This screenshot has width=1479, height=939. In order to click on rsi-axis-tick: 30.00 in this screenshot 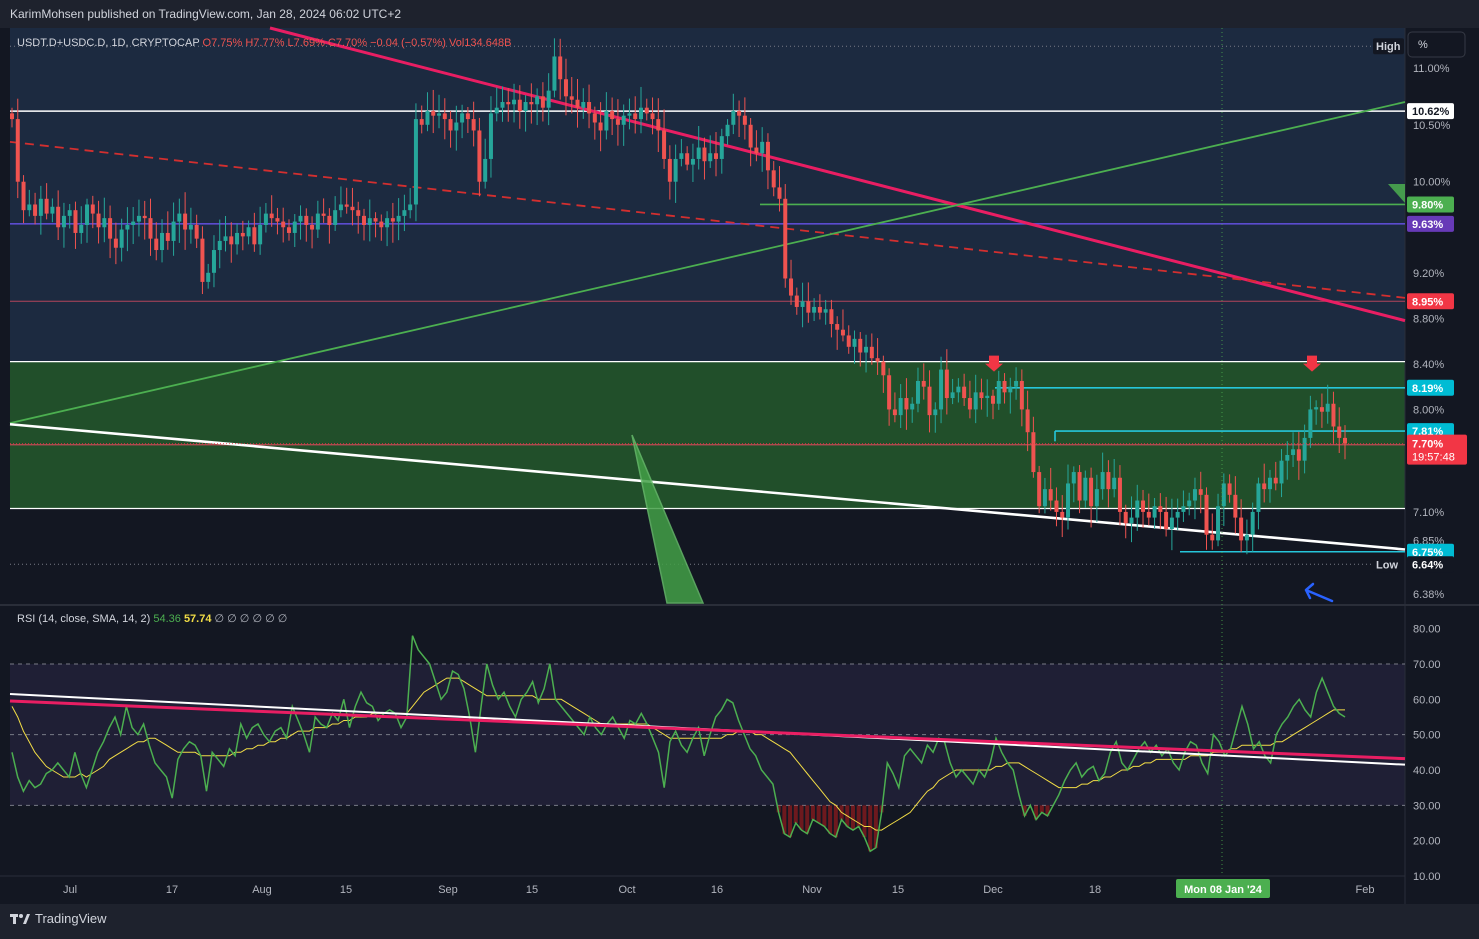, I will do `click(1427, 806)`.